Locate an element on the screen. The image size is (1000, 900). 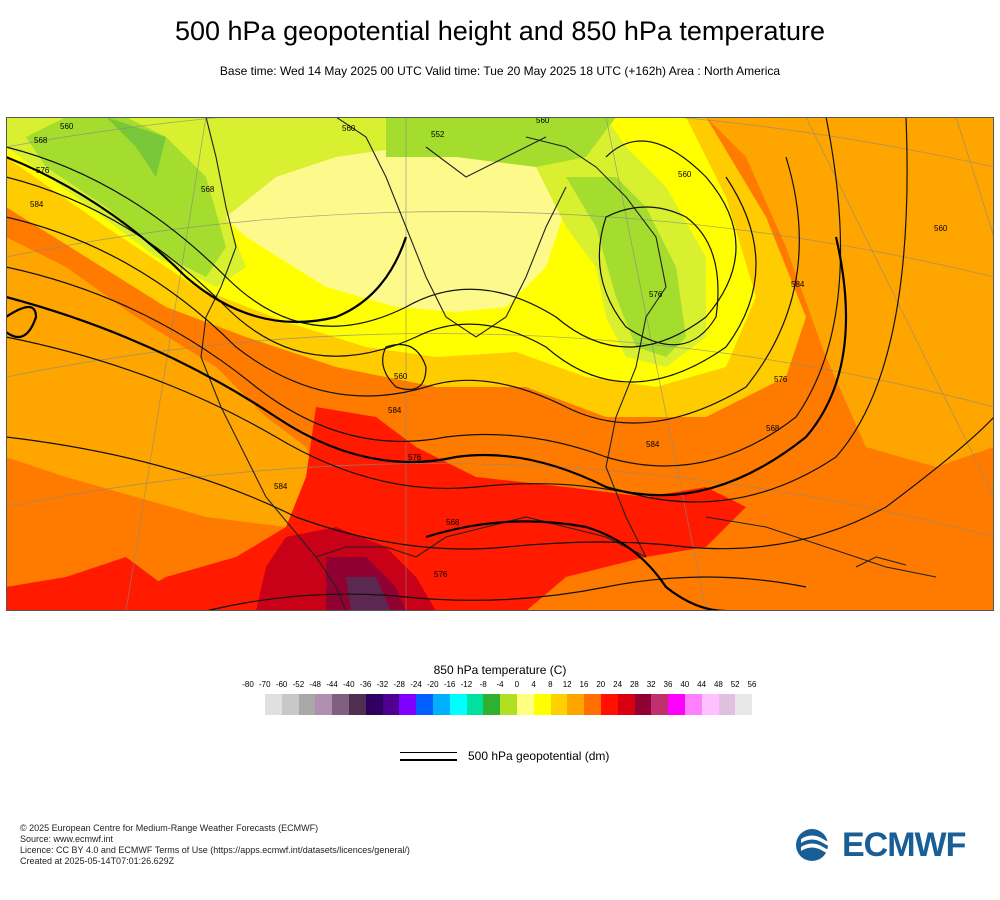
colorbar-tick-label: 24 is located at coordinates (618, 684).